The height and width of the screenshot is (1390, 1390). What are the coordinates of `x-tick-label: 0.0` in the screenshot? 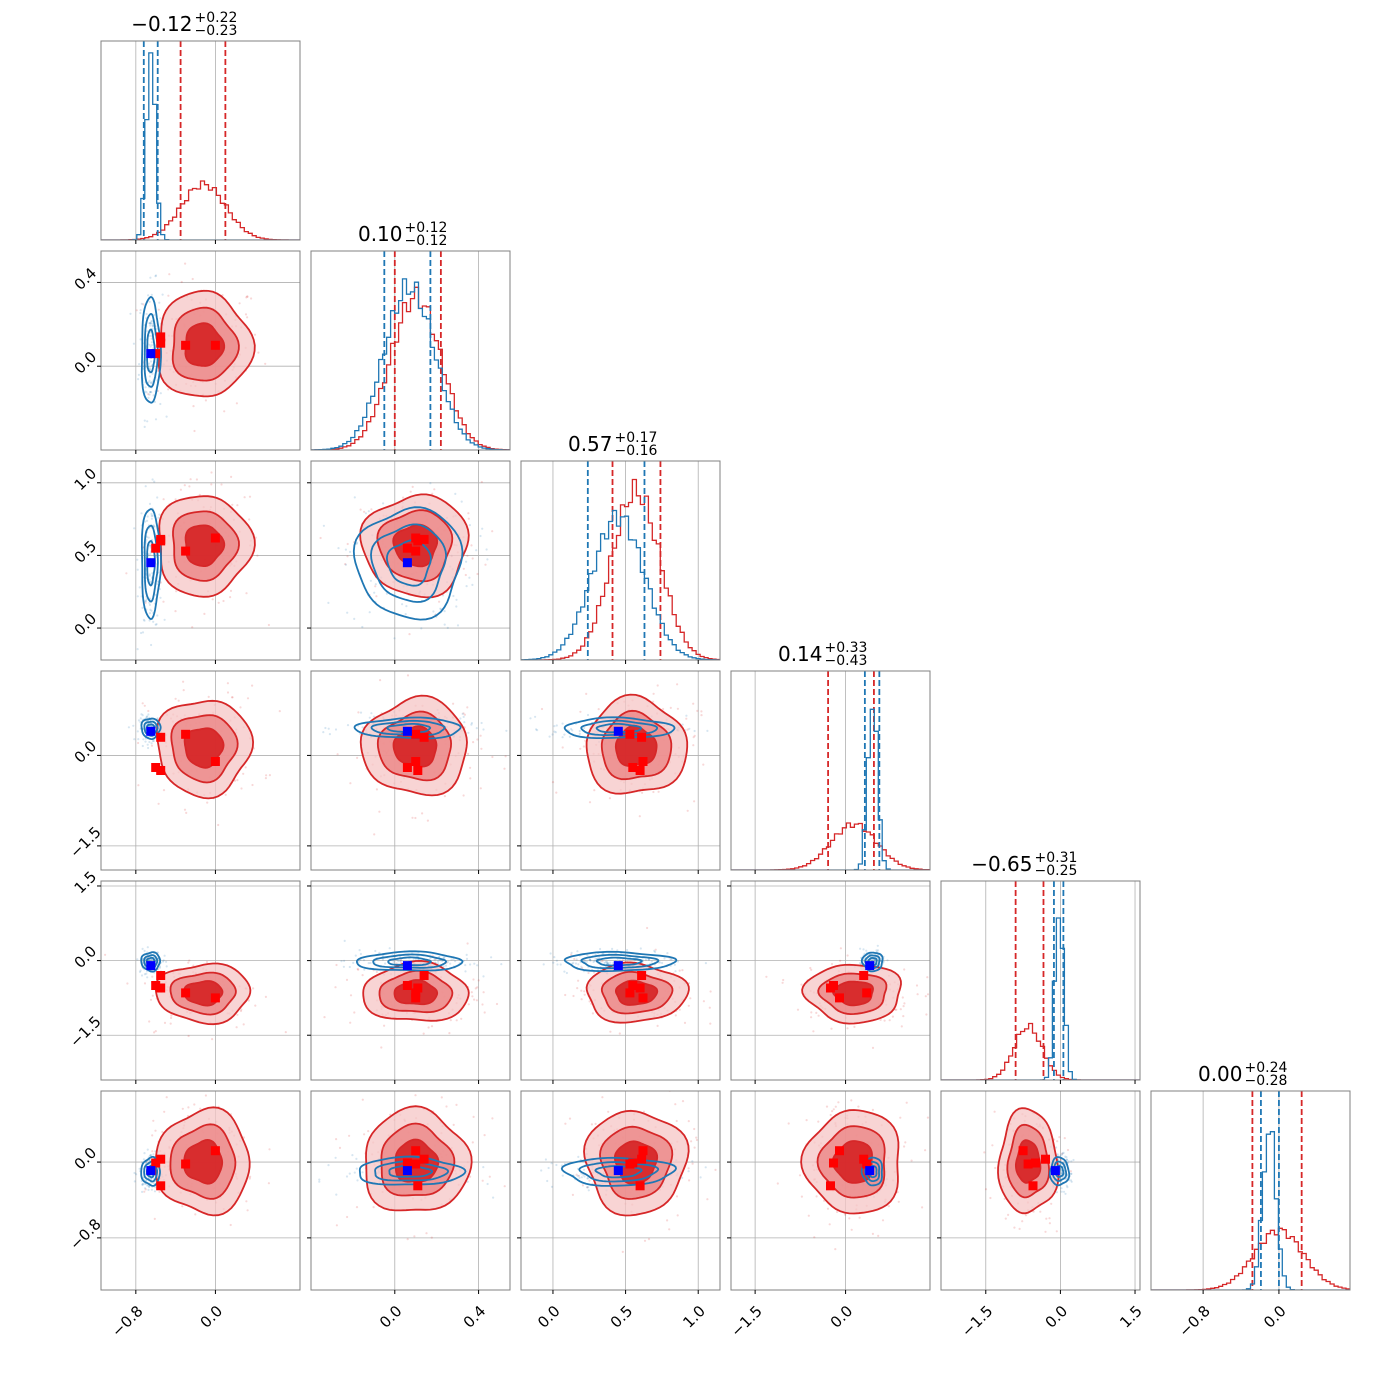 It's located at (842, 1317).